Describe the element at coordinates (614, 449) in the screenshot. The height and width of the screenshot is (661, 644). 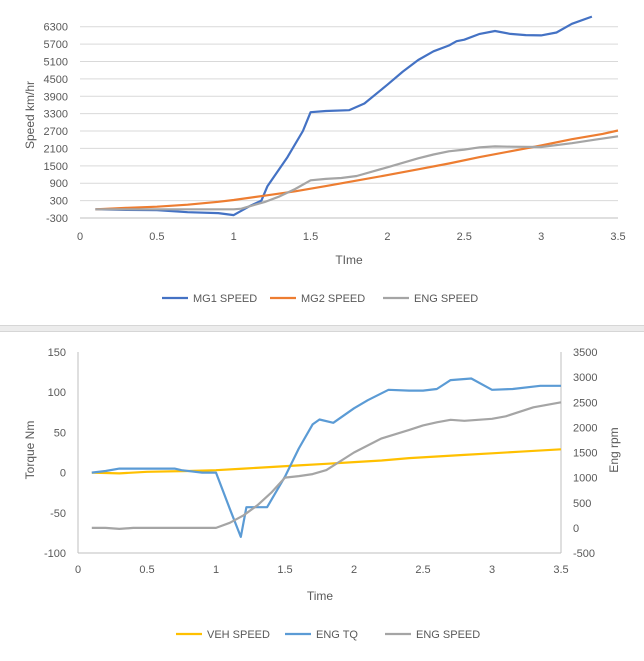
I see `y2-axis-title: Eng rpm` at that location.